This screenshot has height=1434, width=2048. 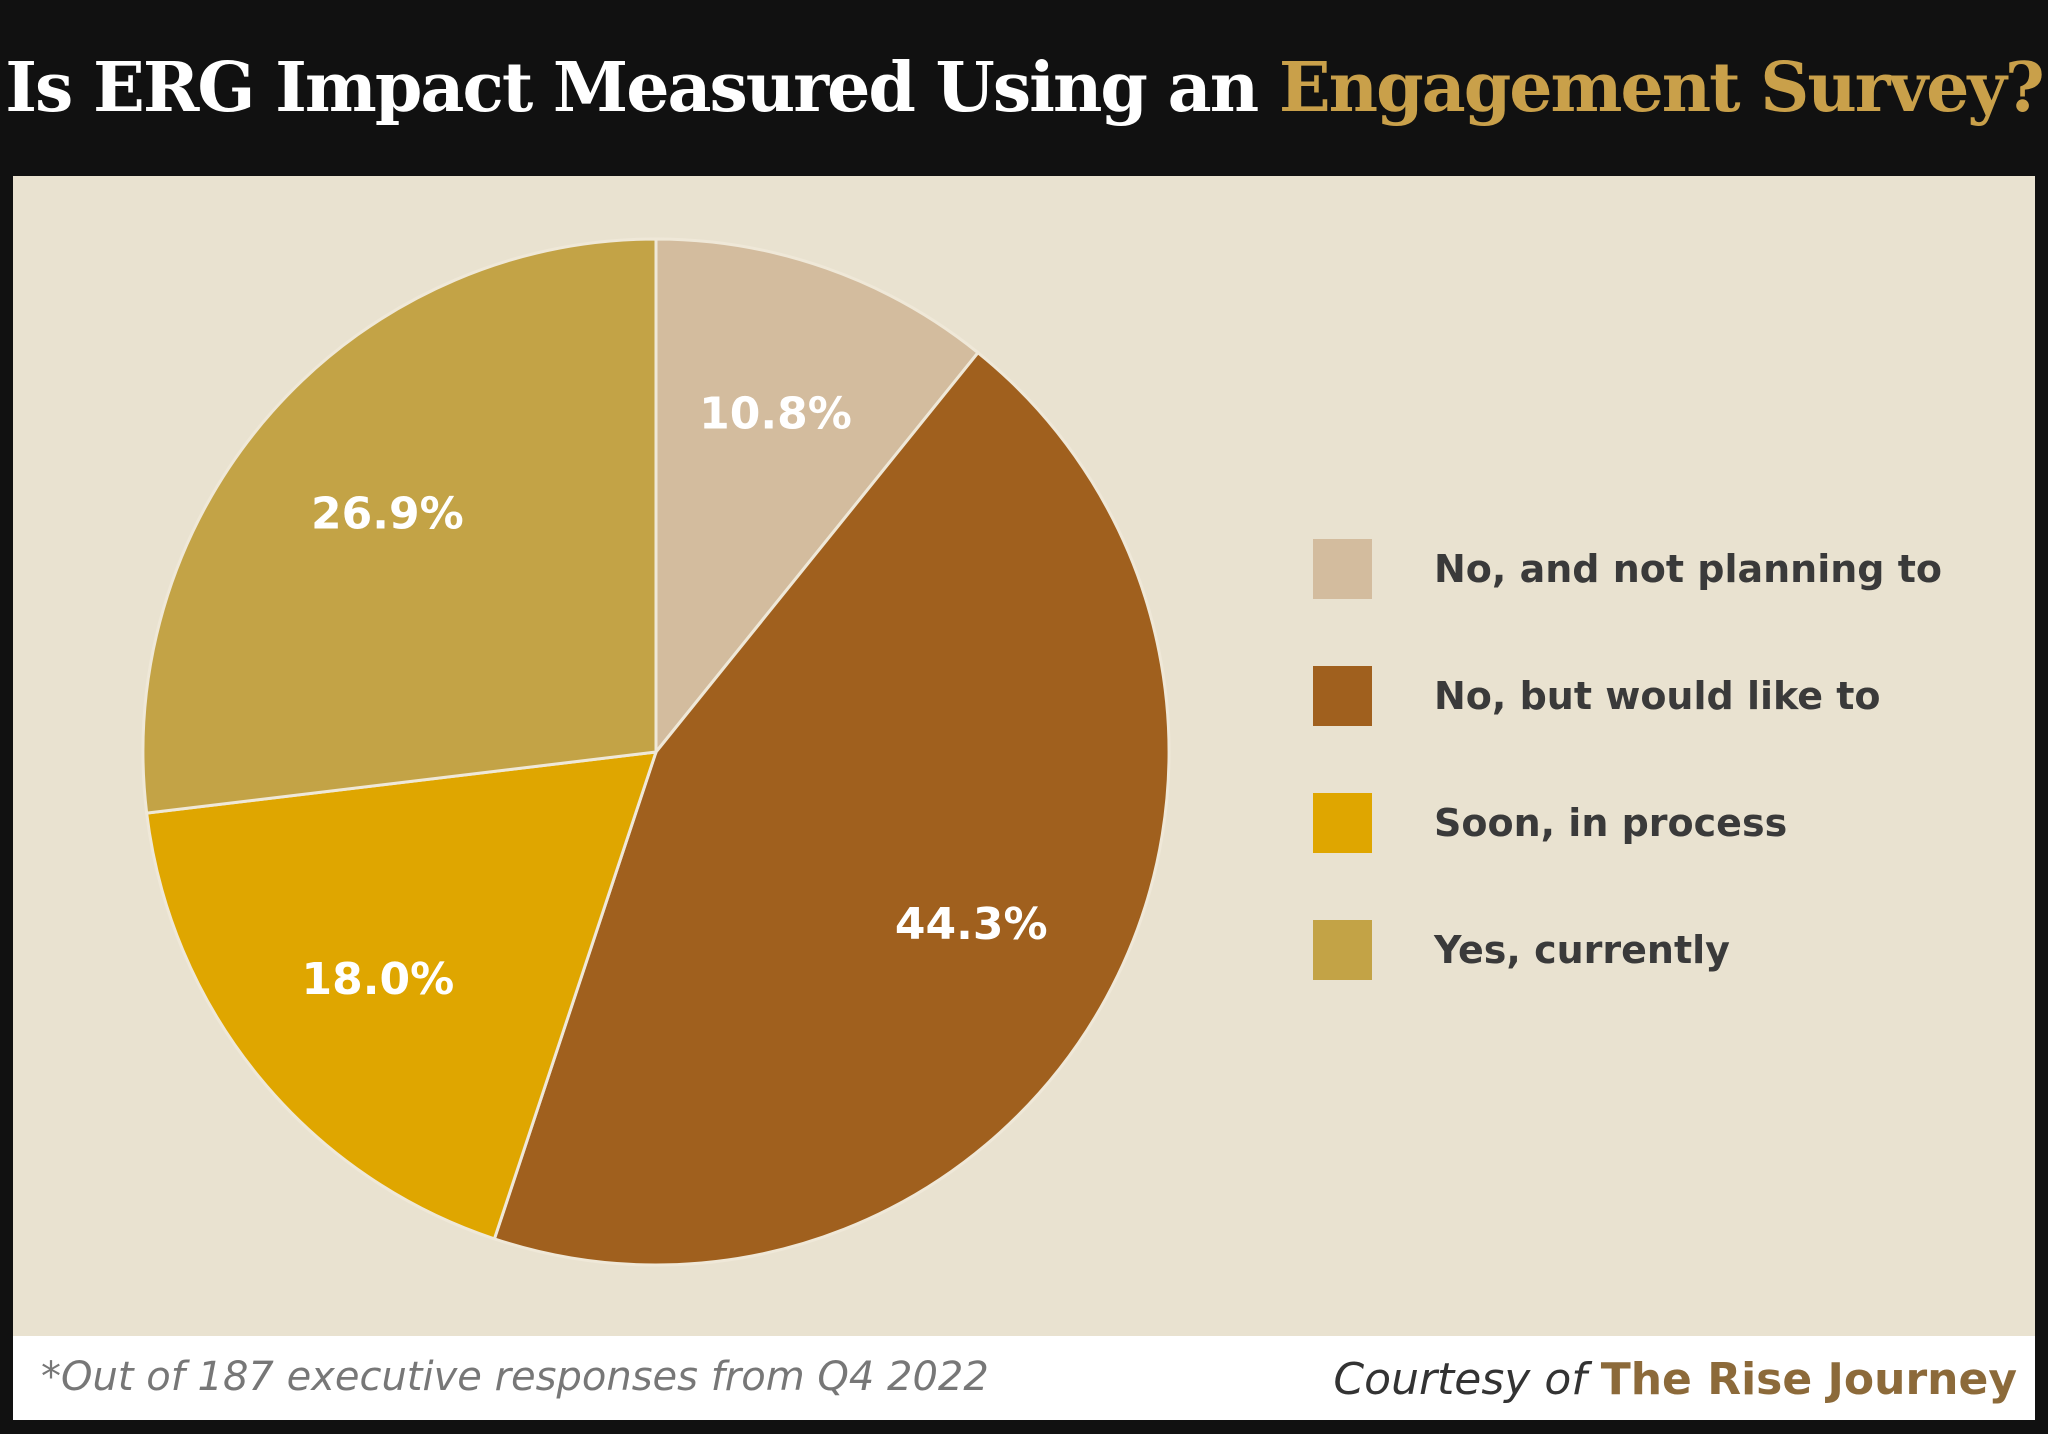 What do you see at coordinates (632, 88) in the screenshot?
I see `title-text: Is ERG Impact Measured Using an` at bounding box center [632, 88].